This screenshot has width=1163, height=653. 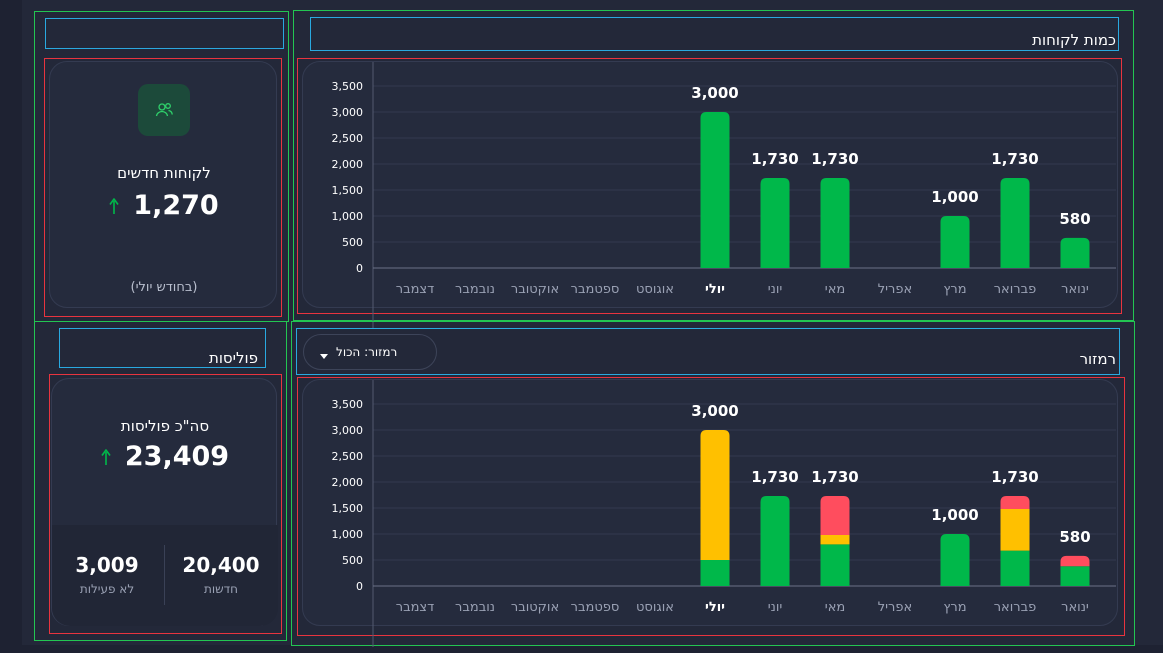 What do you see at coordinates (177, 456) in the screenshot?
I see `policies-total-value: 23,409` at bounding box center [177, 456].